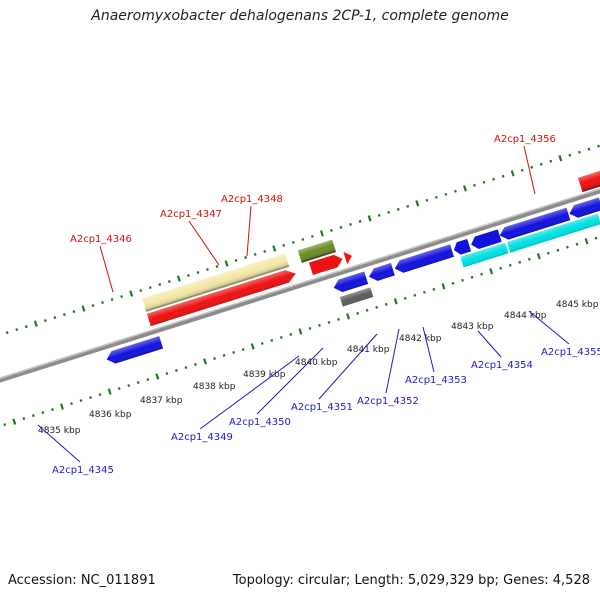 The height and width of the screenshot is (600, 600). Describe the element at coordinates (525, 139) in the screenshot. I see `gene-label: A2cp1_4356` at that location.